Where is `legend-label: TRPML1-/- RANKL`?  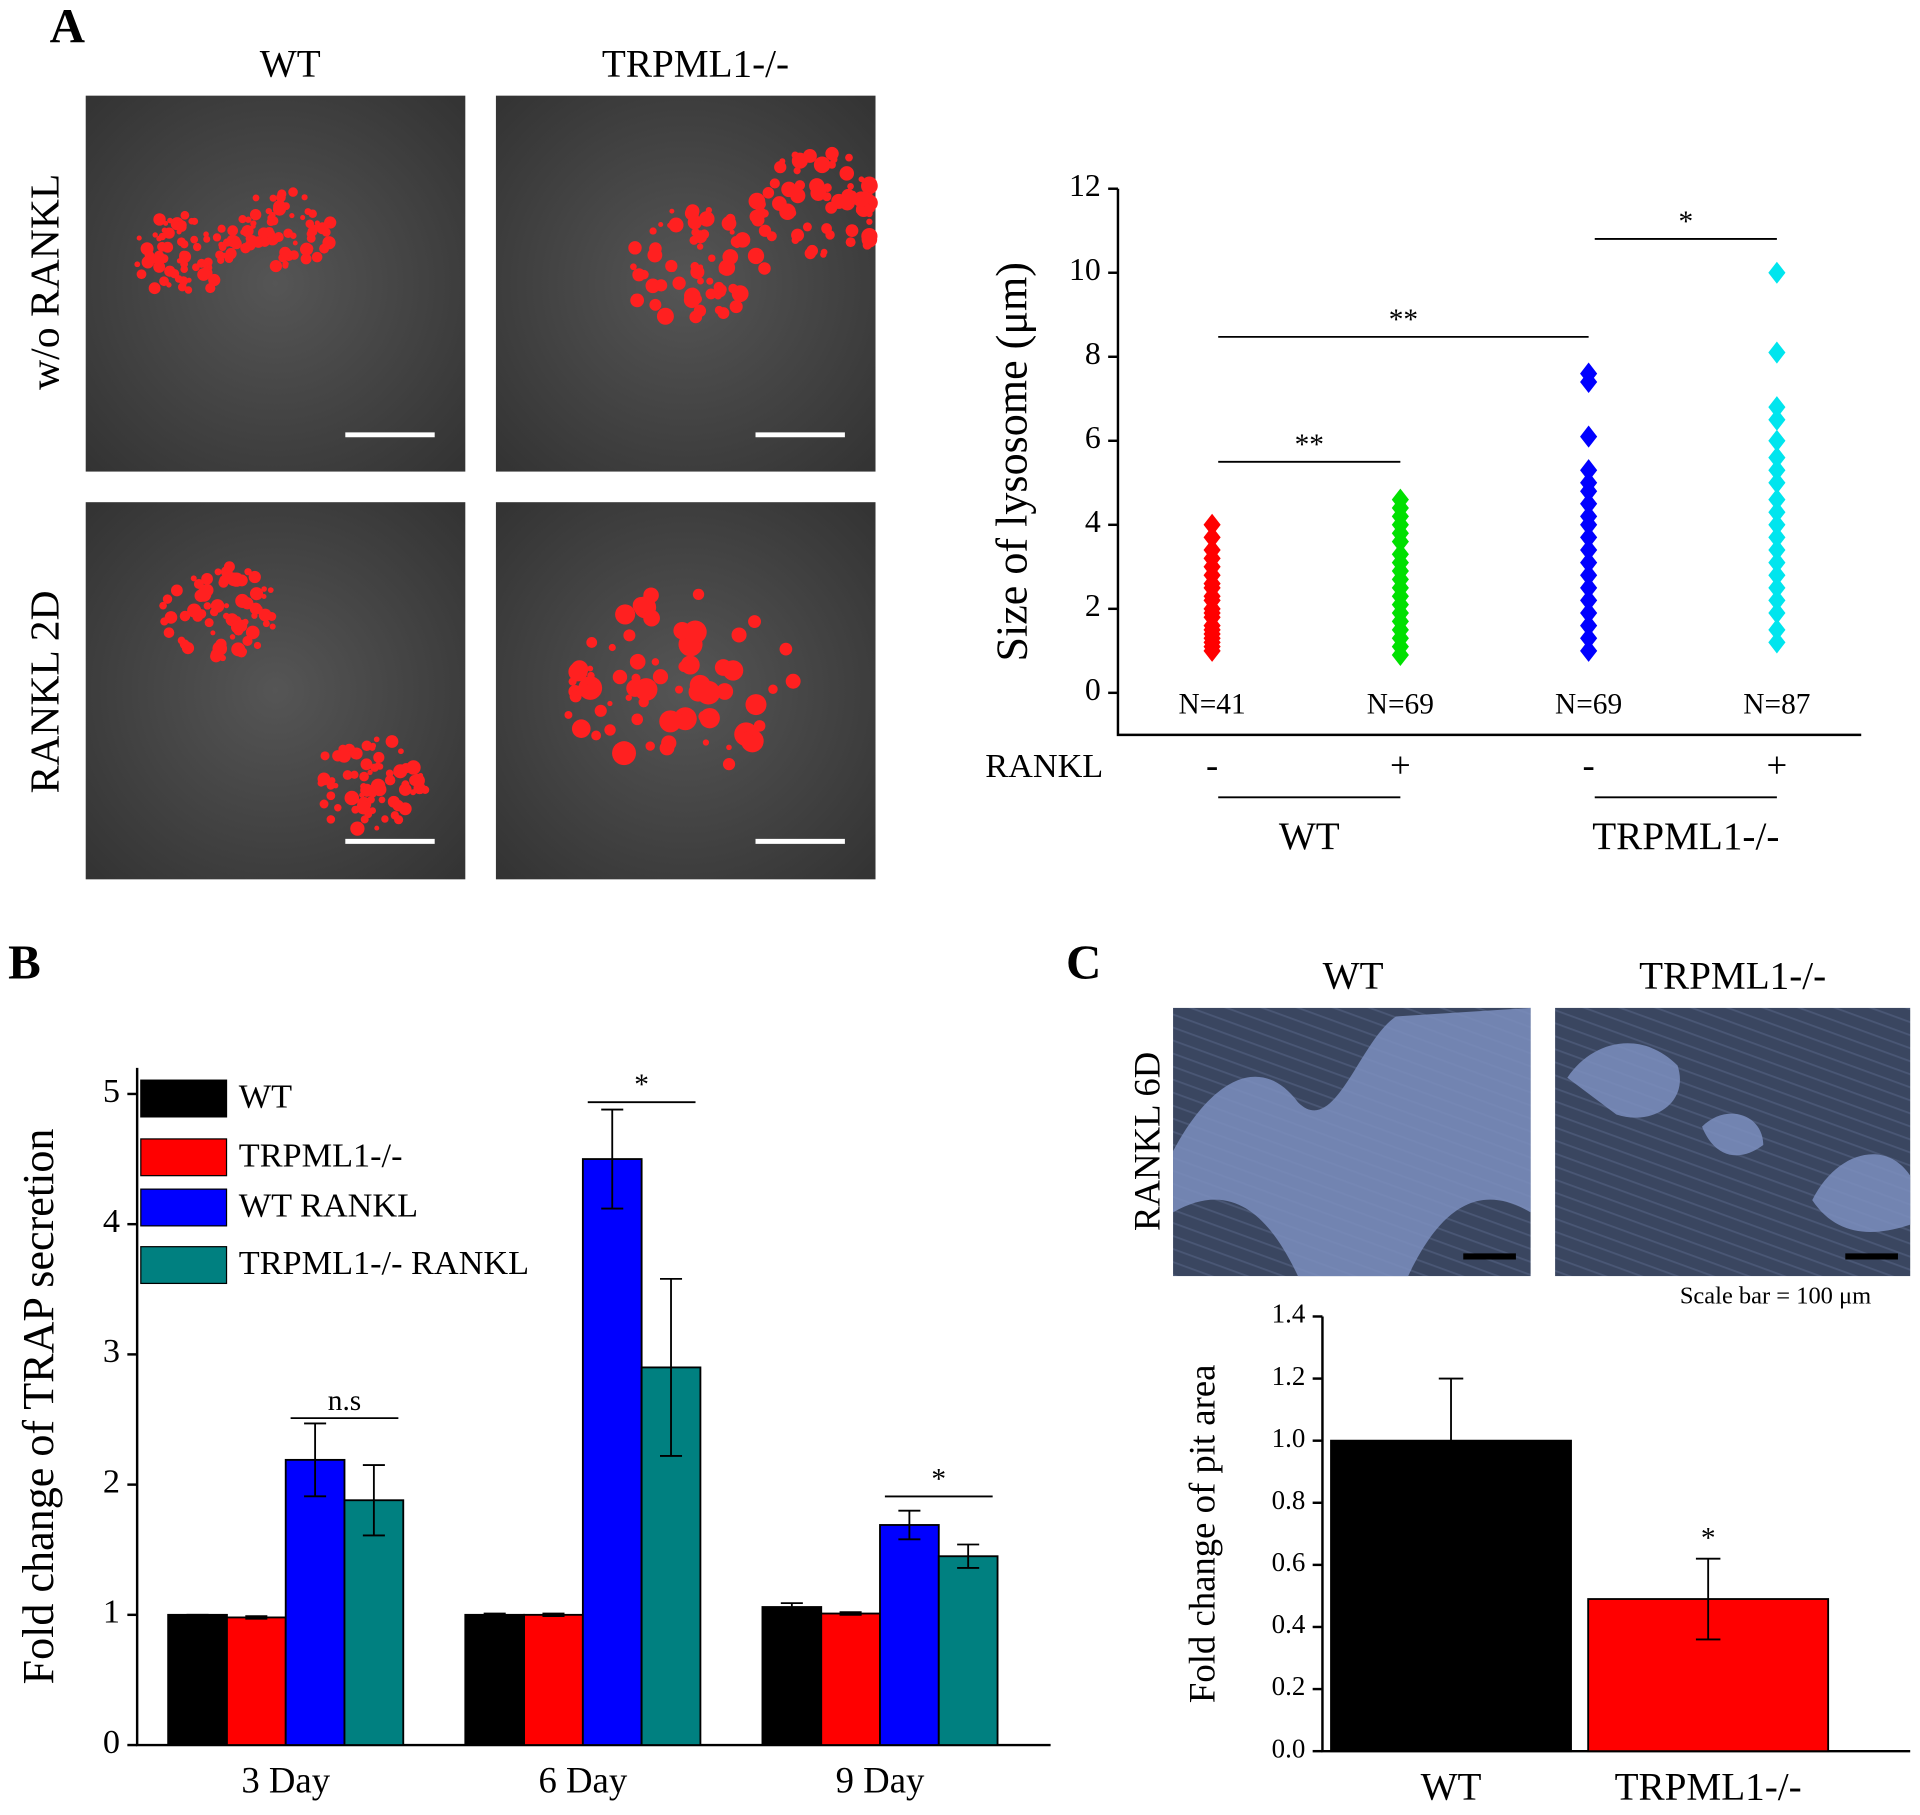
legend-label: TRPML1-/- RANKL is located at coordinates (384, 1263).